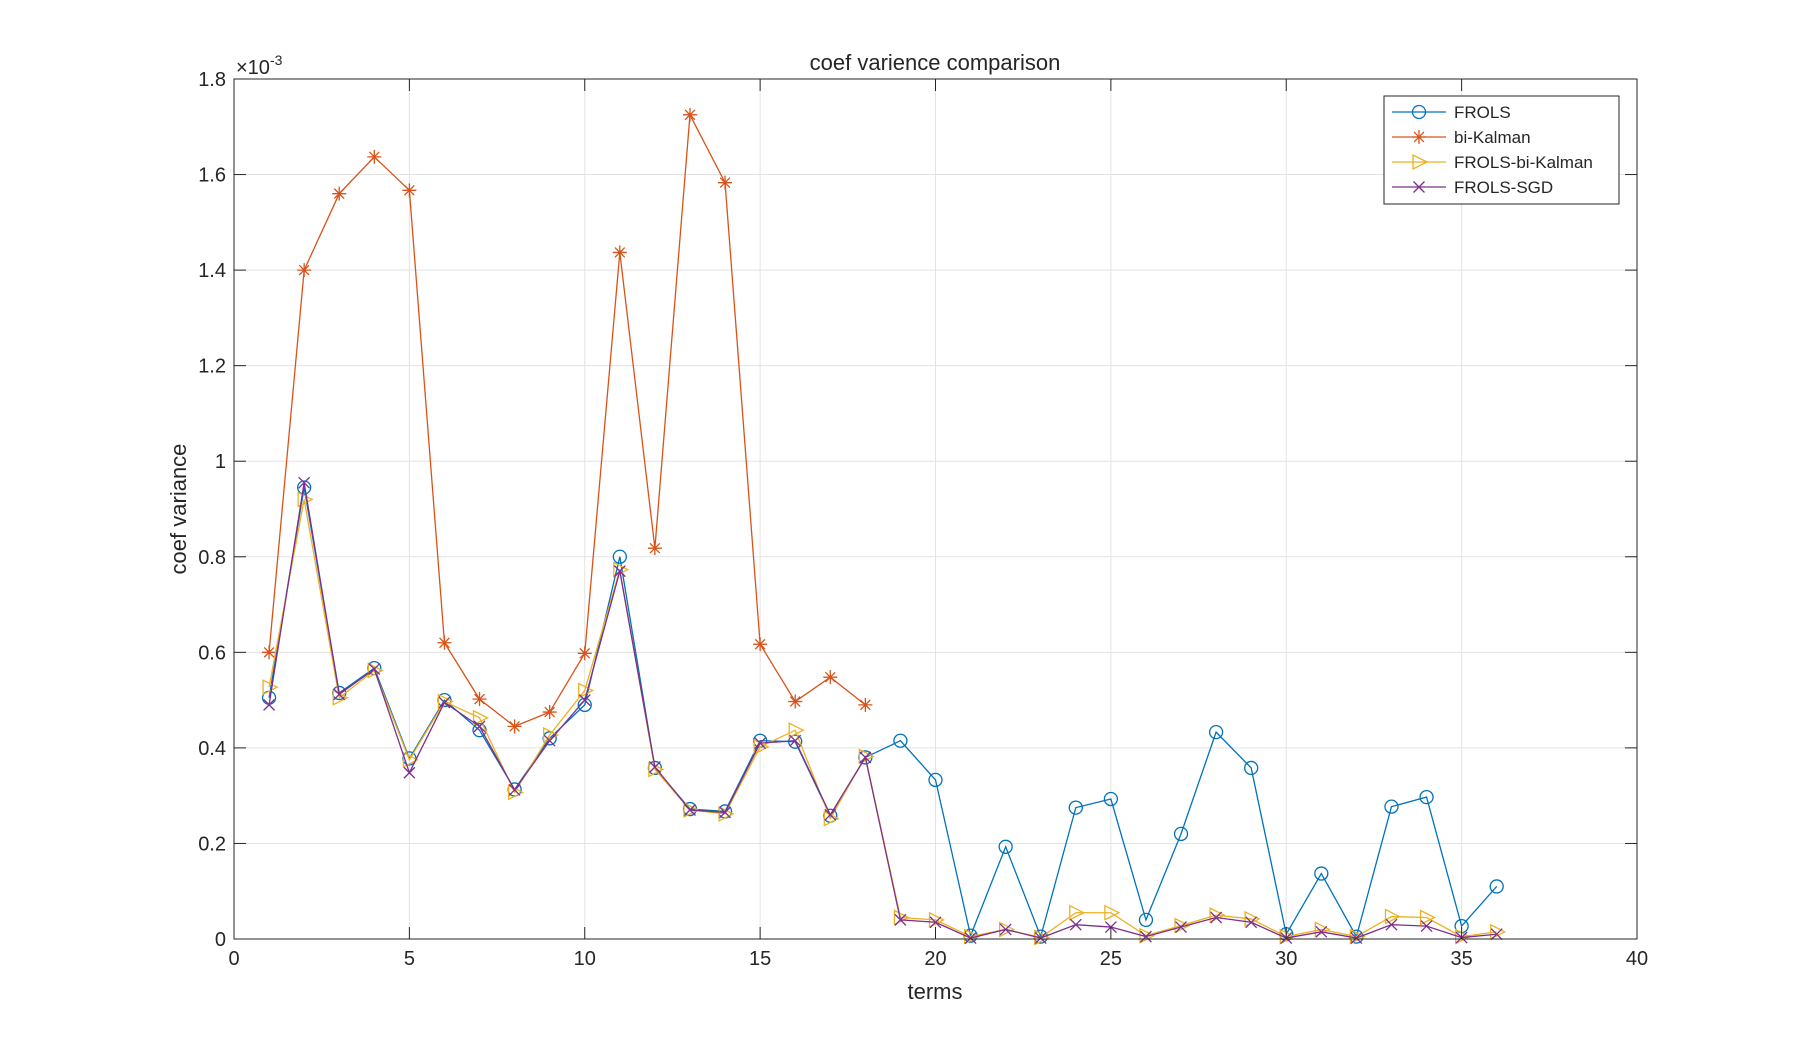  What do you see at coordinates (212, 176) in the screenshot?
I see `y-tick-label: 1.6` at bounding box center [212, 176].